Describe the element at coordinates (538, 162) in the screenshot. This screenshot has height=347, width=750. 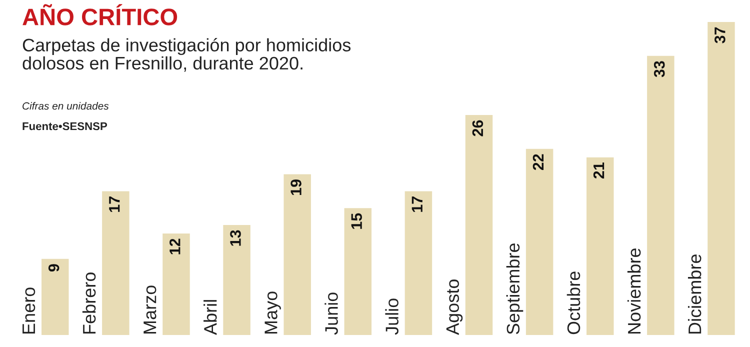
I see `data-label: 22` at that location.